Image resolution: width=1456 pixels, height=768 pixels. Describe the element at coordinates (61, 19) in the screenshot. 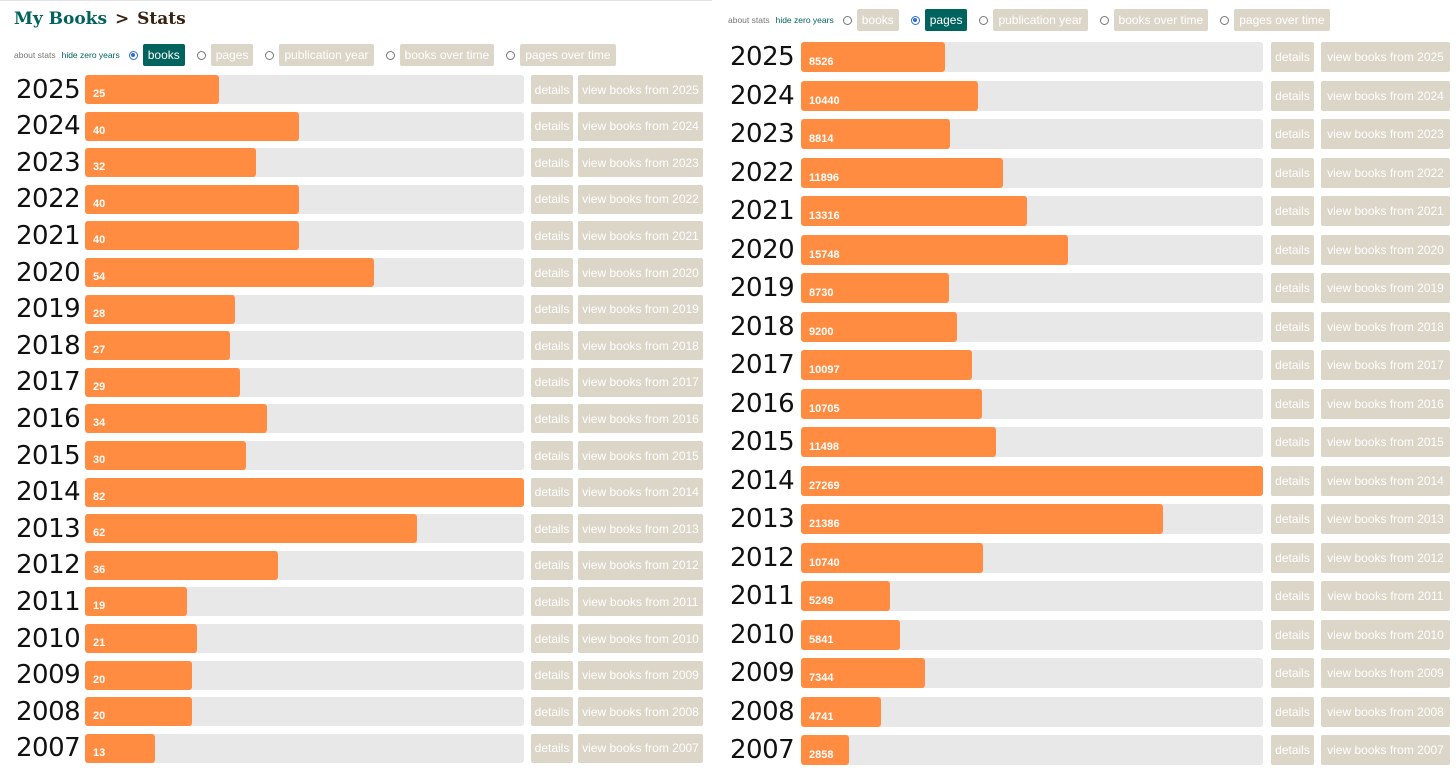

I see `my-books-link: My Books` at that location.